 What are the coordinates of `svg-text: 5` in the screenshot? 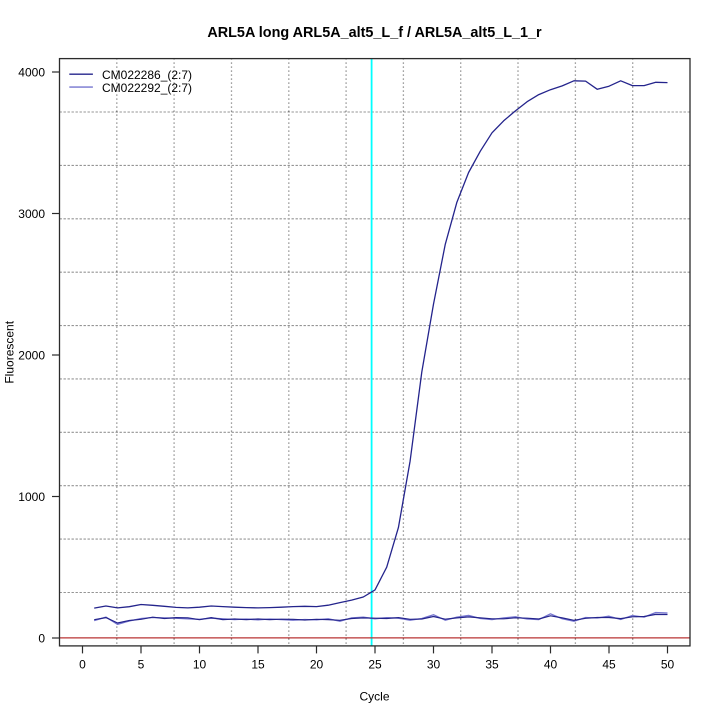 It's located at (141, 665).